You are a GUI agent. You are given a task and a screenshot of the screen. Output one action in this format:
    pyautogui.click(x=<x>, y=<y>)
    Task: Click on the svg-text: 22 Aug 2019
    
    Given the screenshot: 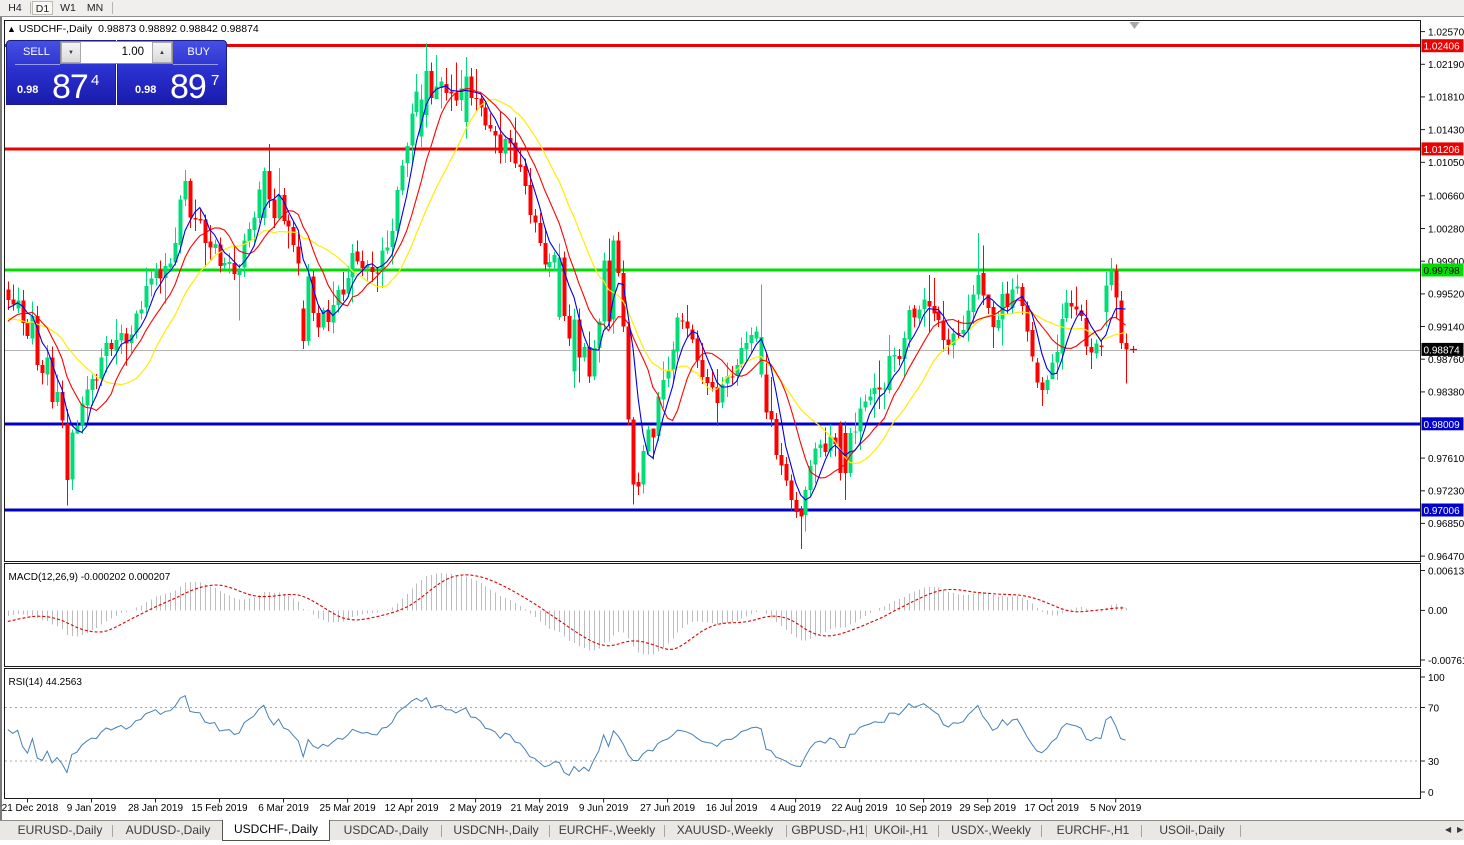 What is the action you would take?
    pyautogui.click(x=860, y=808)
    